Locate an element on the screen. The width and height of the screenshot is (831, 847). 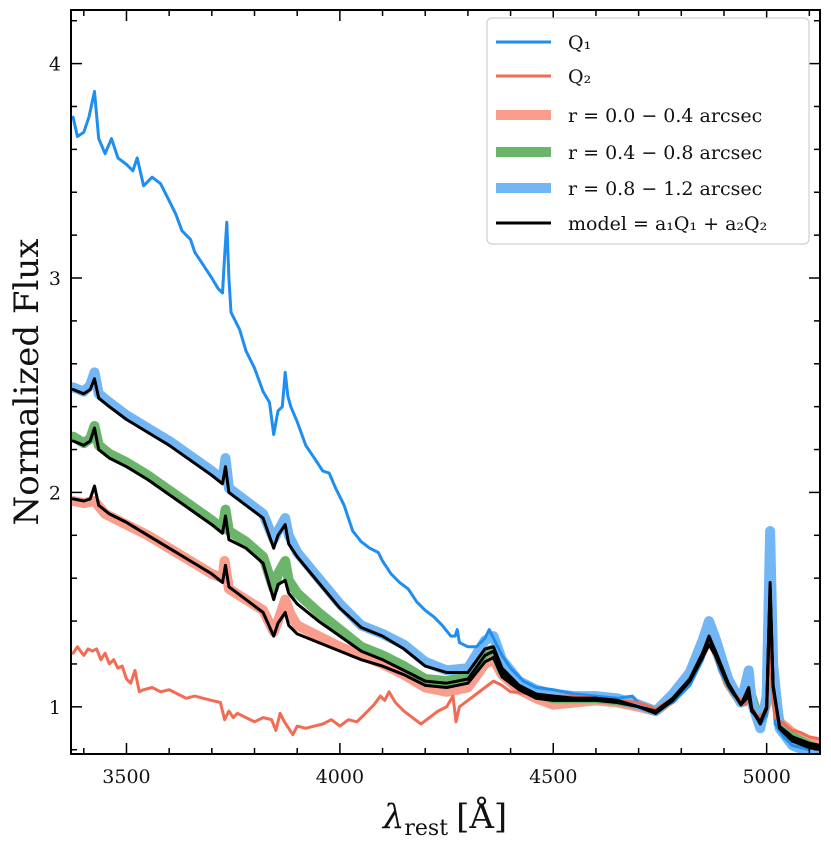
x-tick-label: 4000 is located at coordinates (340, 777).